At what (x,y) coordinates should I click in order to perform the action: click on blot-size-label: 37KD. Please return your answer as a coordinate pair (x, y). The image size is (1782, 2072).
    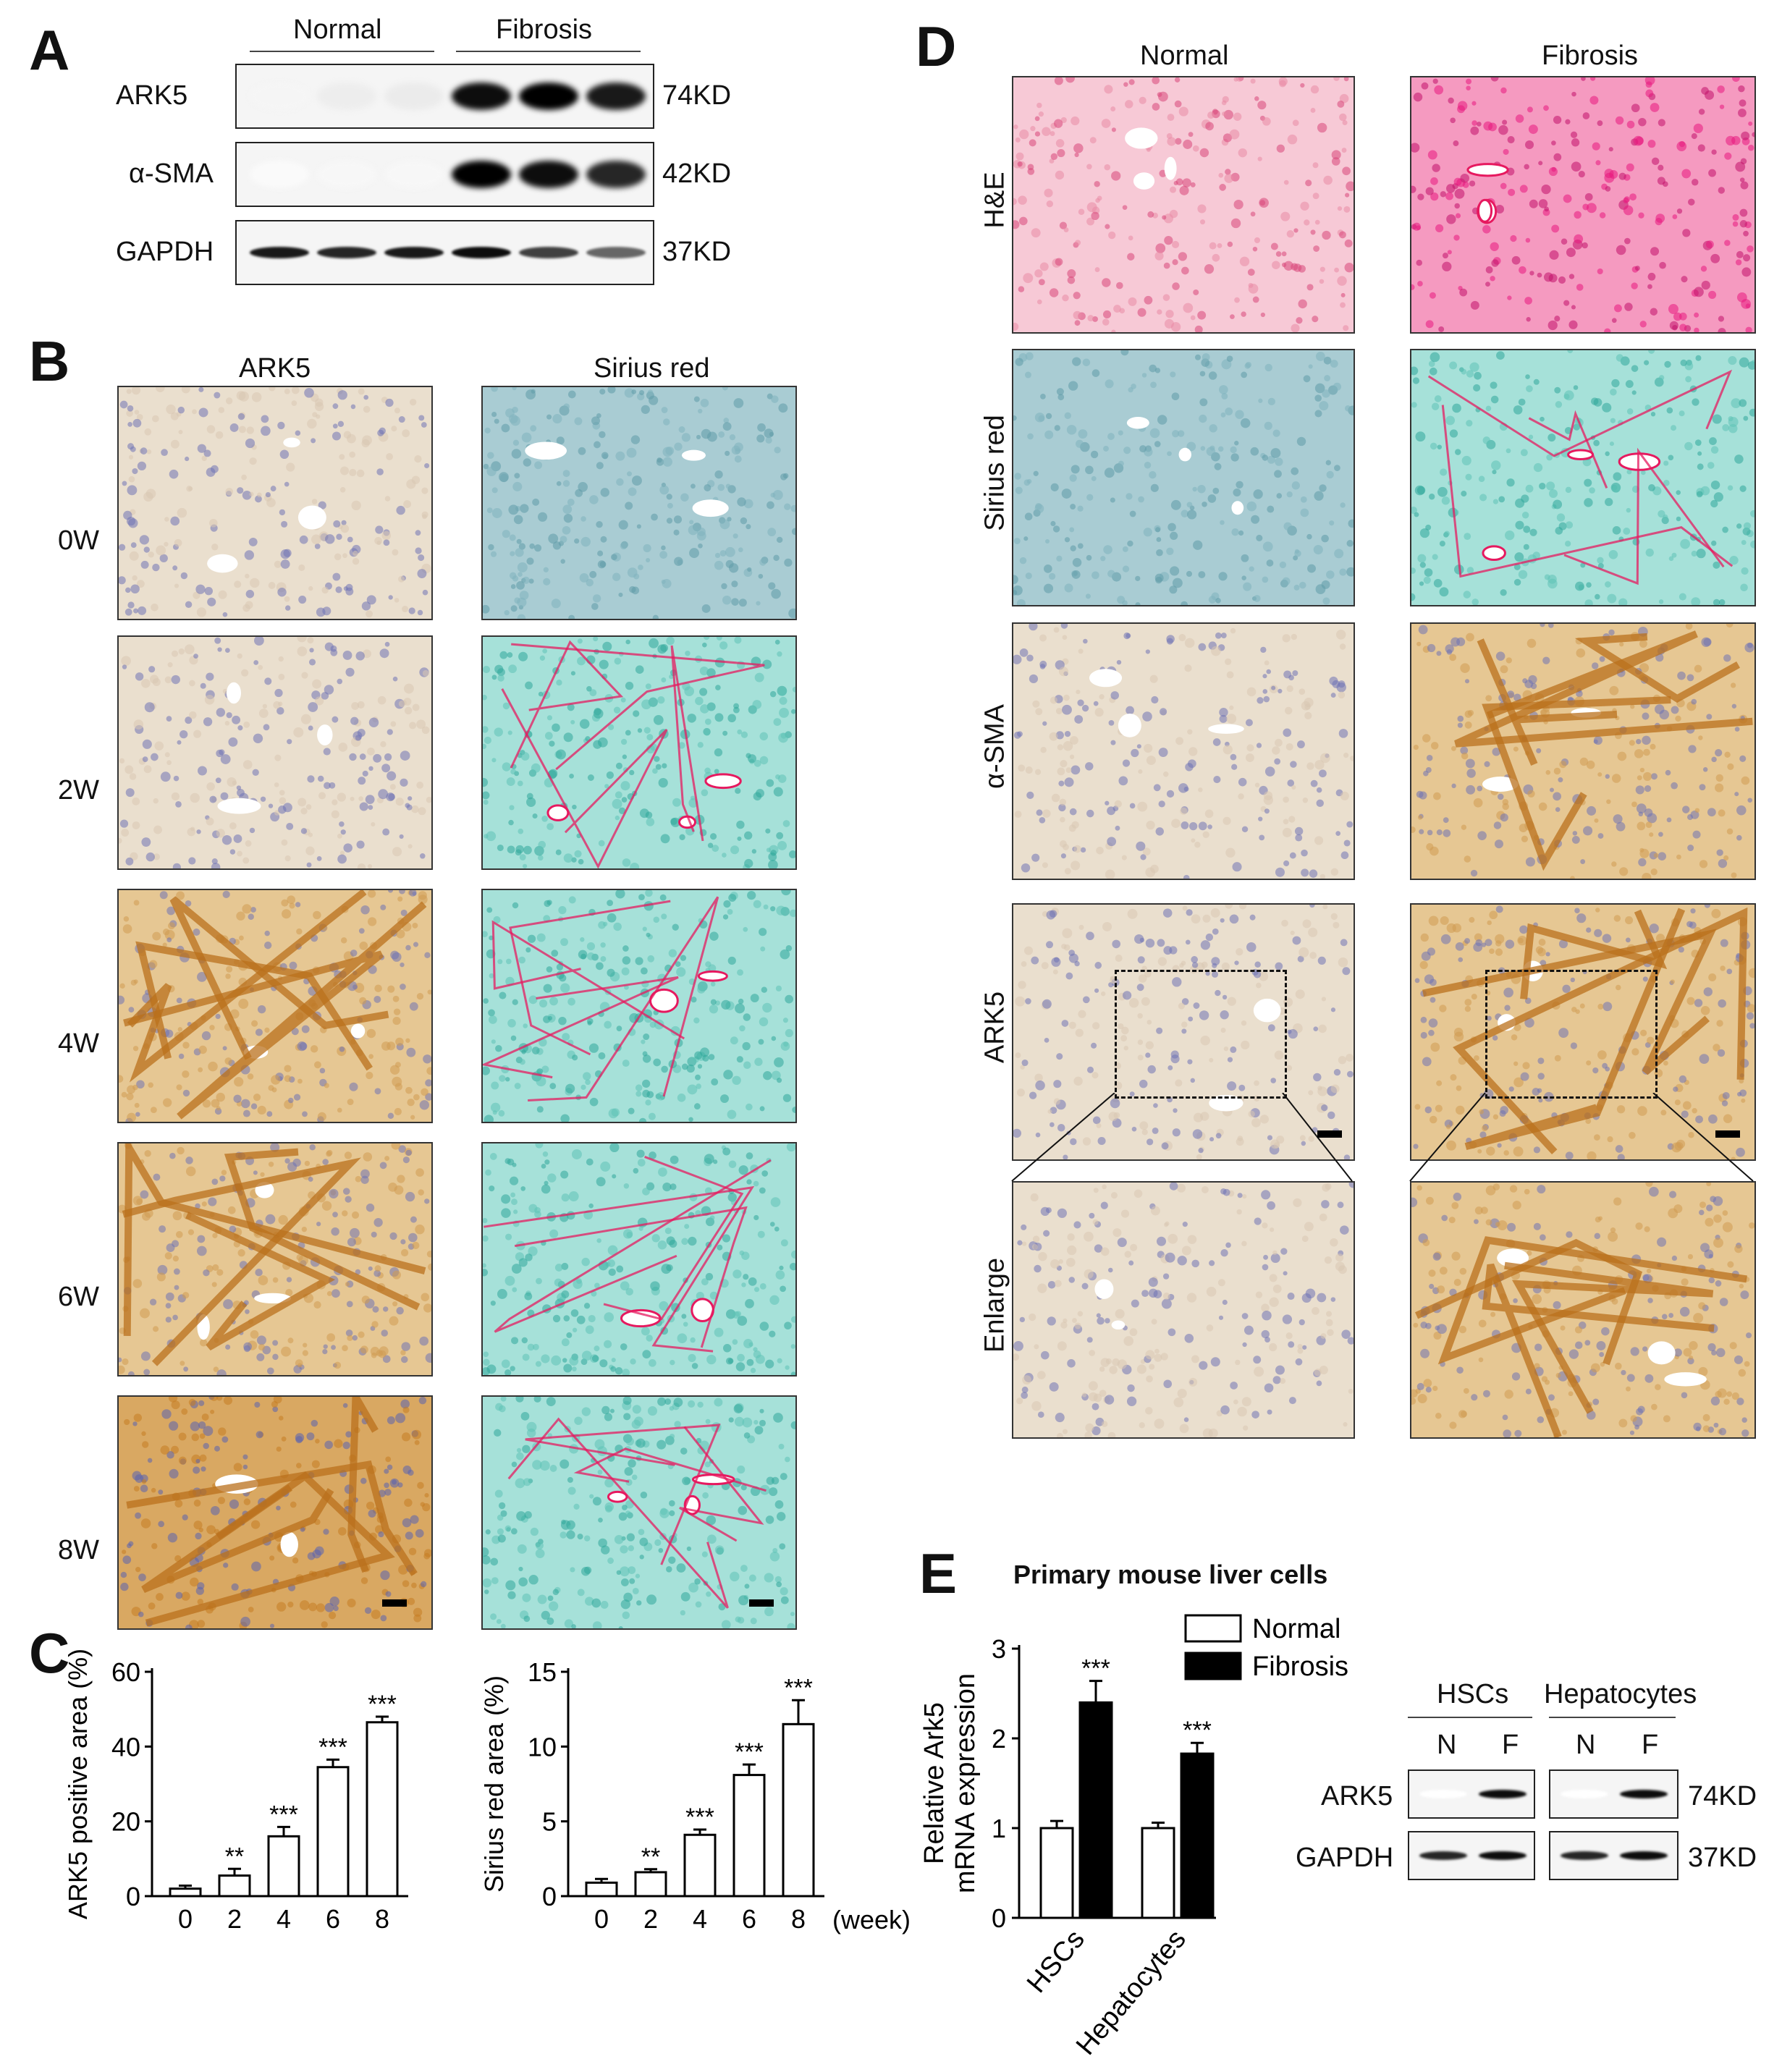
    Looking at the image, I should click on (697, 252).